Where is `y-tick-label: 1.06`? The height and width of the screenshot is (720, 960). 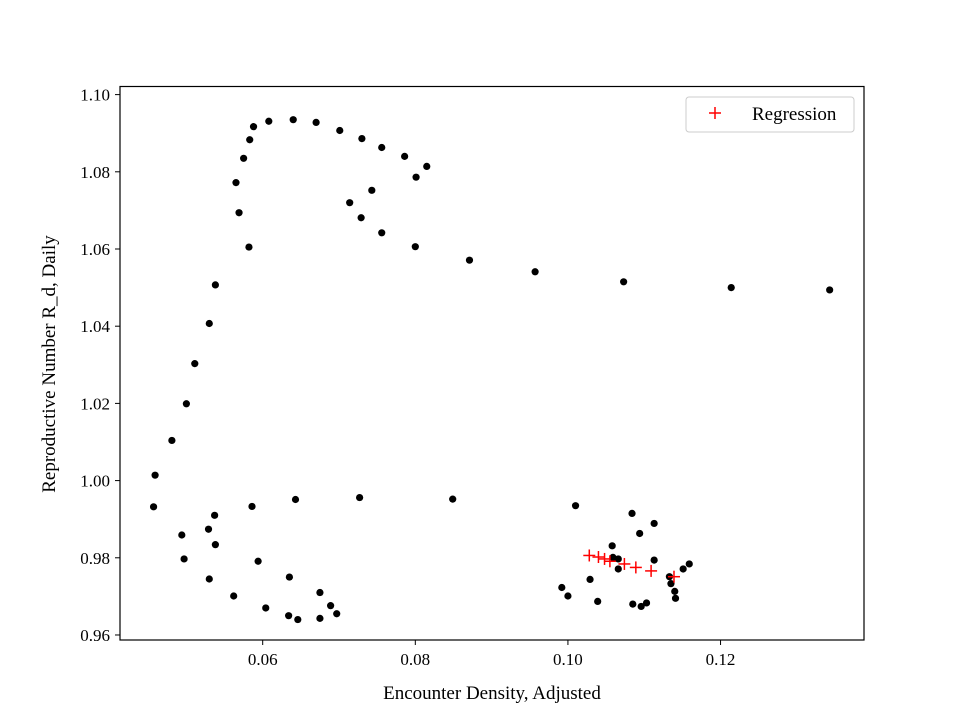 y-tick-label: 1.06 is located at coordinates (95, 249).